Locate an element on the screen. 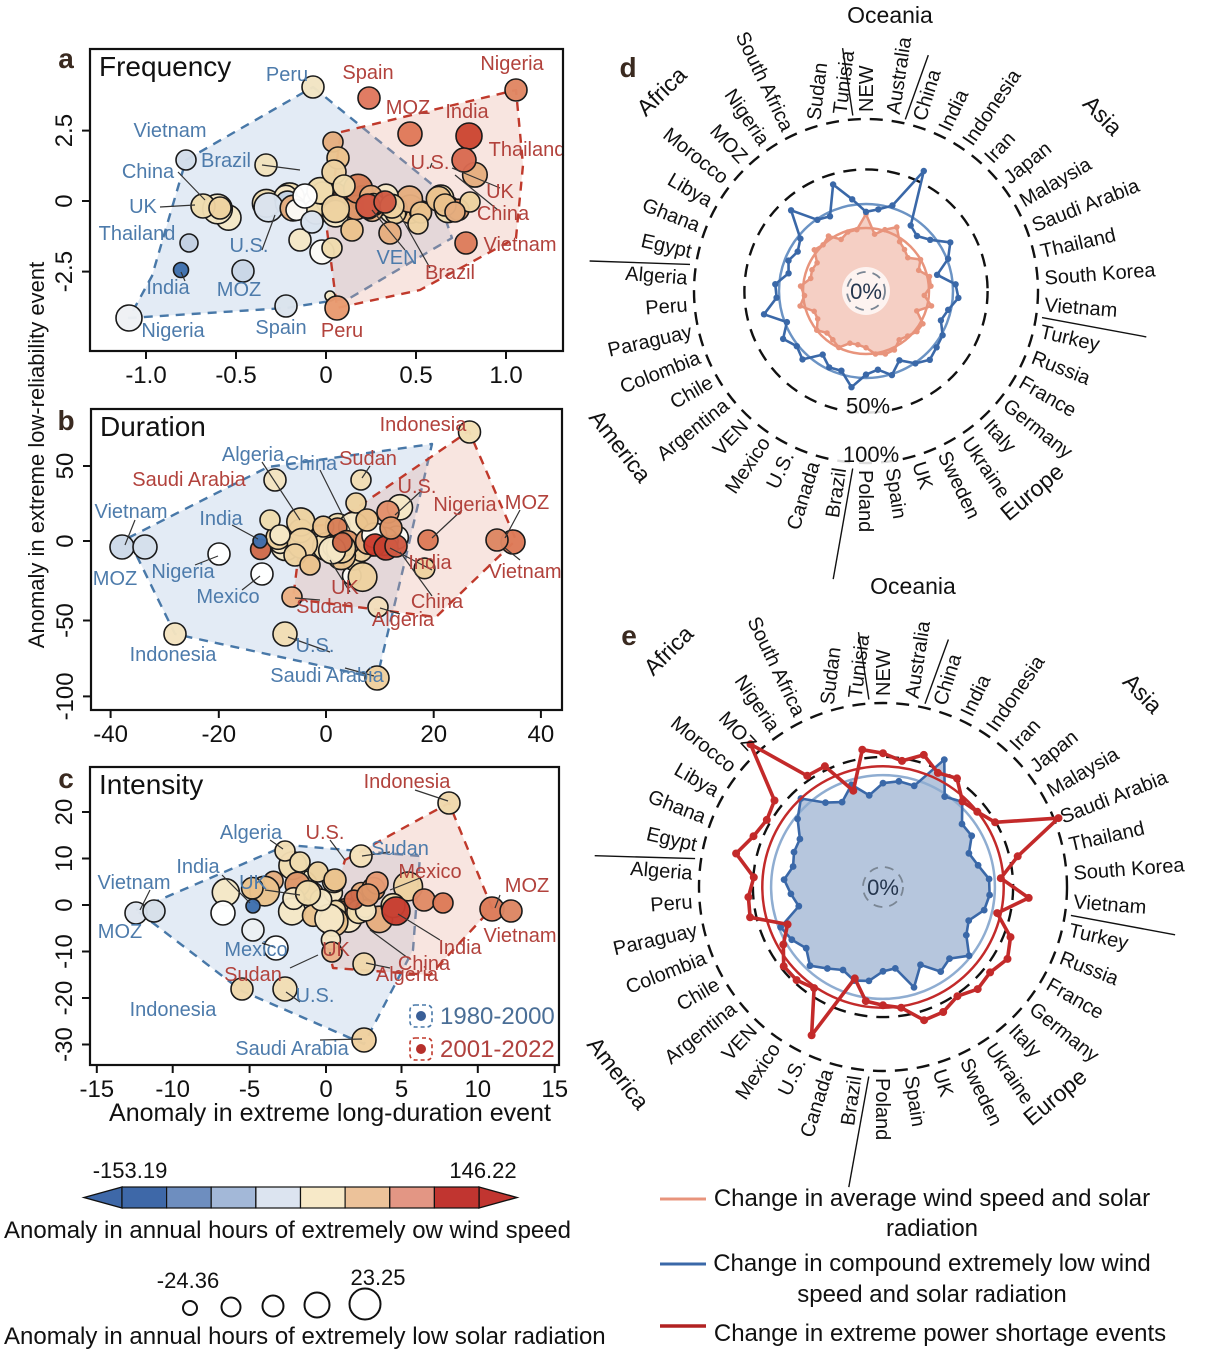 The height and width of the screenshot is (1368, 1217). svg-text: e is located at coordinates (629, 635).